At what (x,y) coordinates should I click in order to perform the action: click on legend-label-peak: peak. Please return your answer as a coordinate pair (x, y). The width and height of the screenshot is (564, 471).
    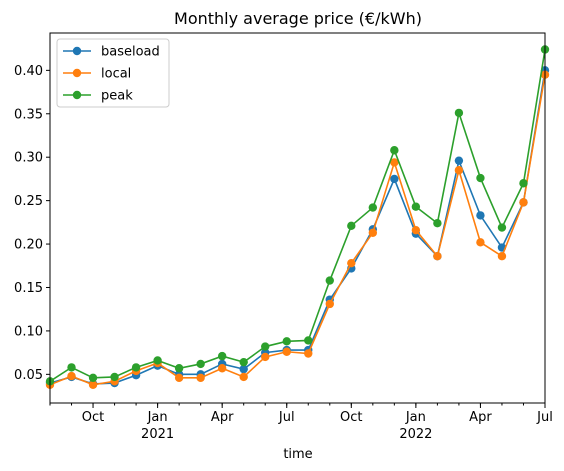
    Looking at the image, I should click on (117, 96).